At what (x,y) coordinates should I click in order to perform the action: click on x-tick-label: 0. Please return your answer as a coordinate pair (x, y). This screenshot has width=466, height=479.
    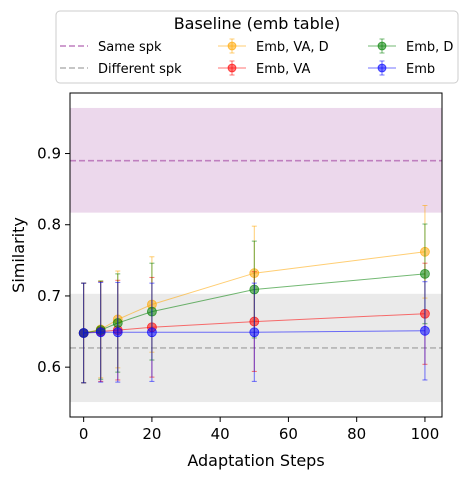
    Looking at the image, I should click on (84, 434).